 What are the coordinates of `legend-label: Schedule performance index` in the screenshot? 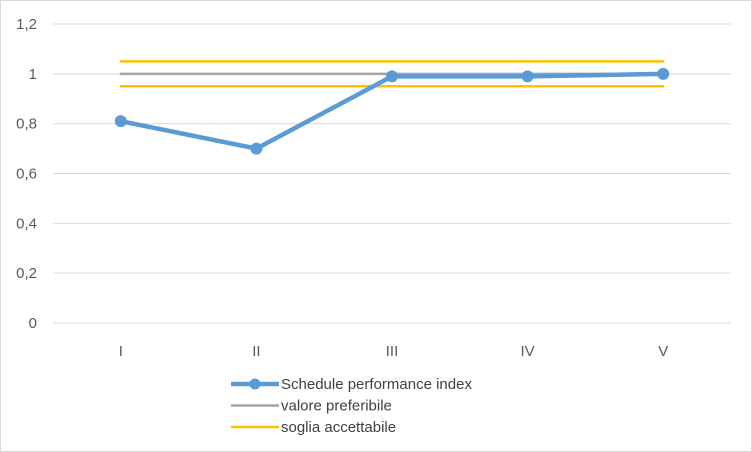 It's located at (376, 384).